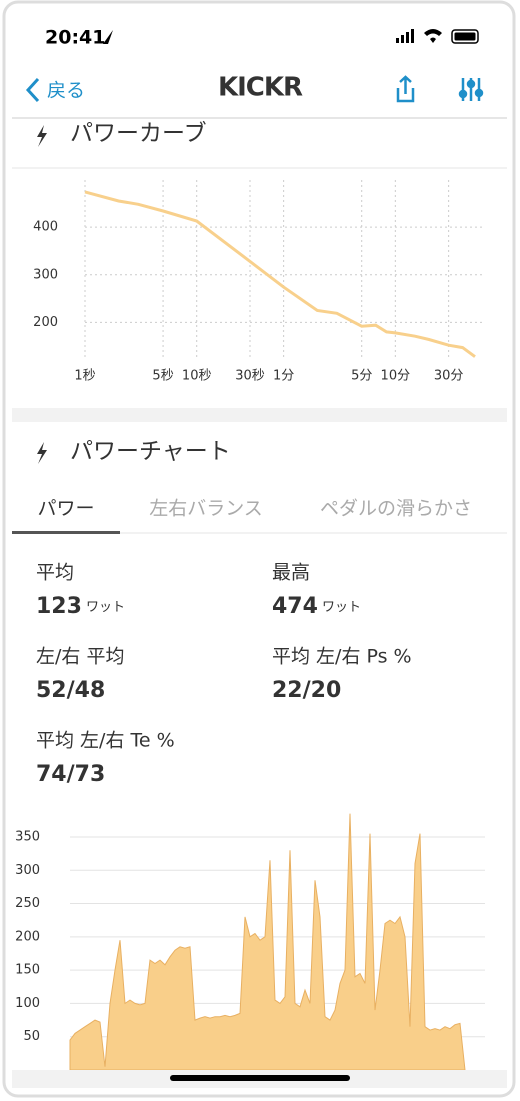  What do you see at coordinates (75, 38) in the screenshot?
I see `status-time: 20:41` at bounding box center [75, 38].